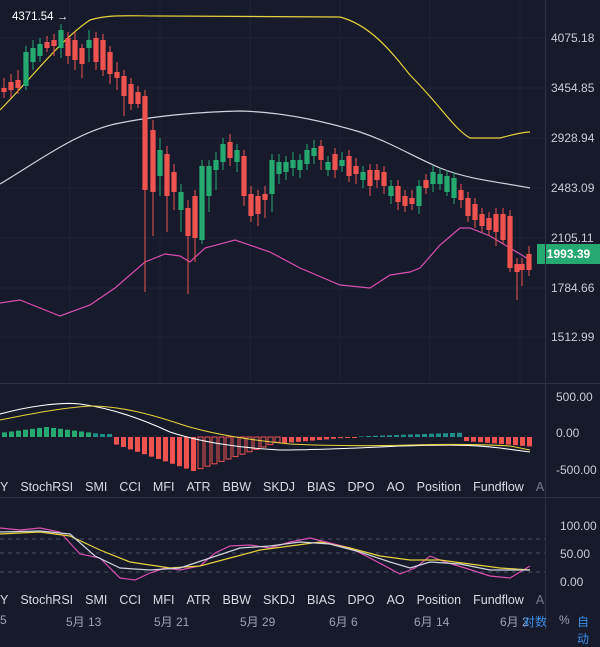 This screenshot has height=647, width=600. What do you see at coordinates (573, 138) in the screenshot?
I see `price-tick-label: 2928.94` at bounding box center [573, 138].